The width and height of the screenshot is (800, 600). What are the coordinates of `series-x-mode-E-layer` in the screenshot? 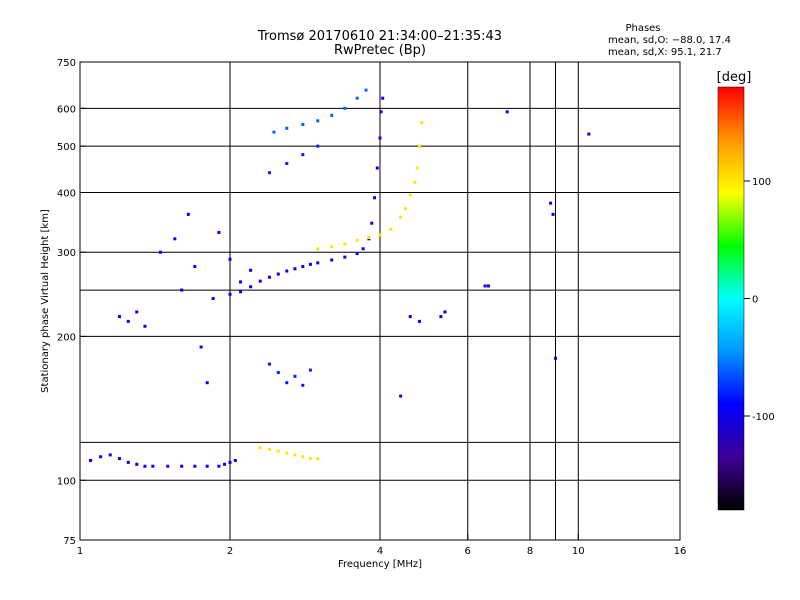 It's located at (289, 453).